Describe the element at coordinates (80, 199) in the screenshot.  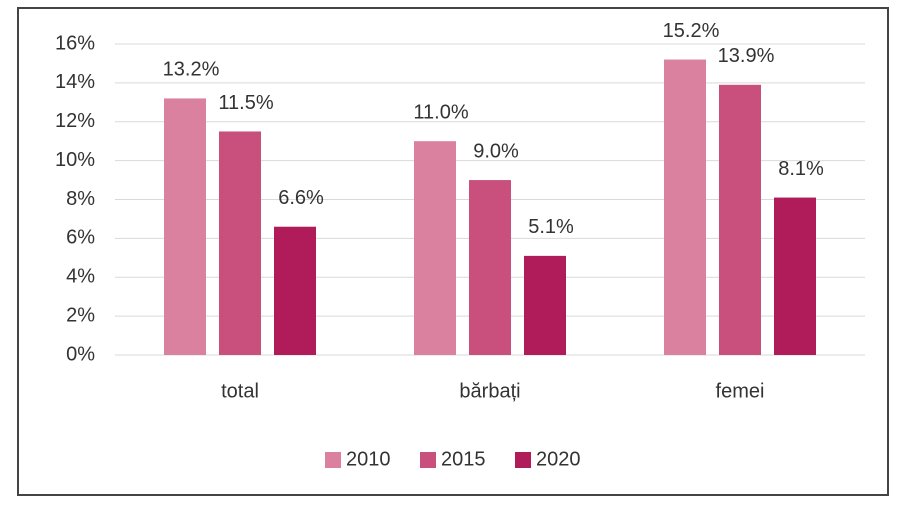
I see `y-tick-label: 8%` at that location.